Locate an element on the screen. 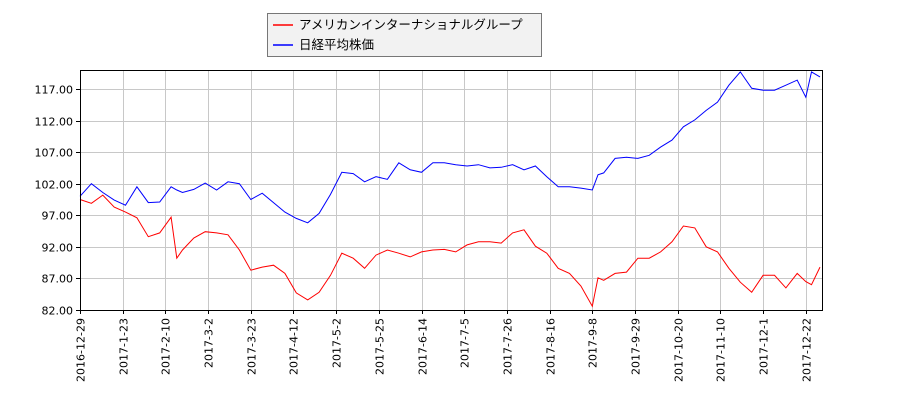 This screenshot has height=404, width=900. y-tick-label: 107.00 is located at coordinates (54, 153).